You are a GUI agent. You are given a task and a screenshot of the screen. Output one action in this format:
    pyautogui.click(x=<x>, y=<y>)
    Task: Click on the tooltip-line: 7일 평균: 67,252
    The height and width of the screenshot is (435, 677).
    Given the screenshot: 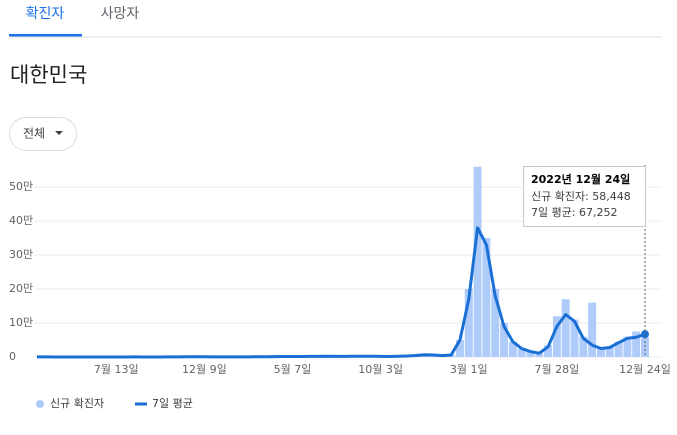 What is the action you would take?
    pyautogui.click(x=574, y=212)
    